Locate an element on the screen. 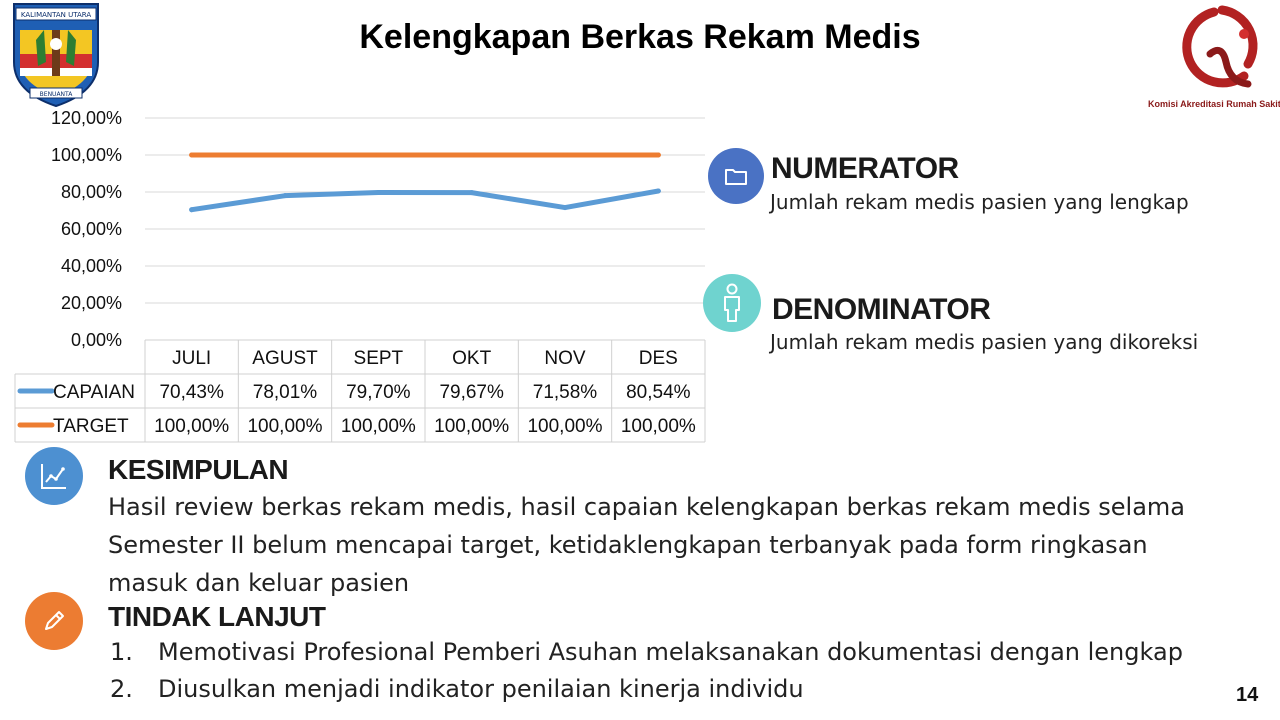  kesimpulan-heading: KESIMPULAN is located at coordinates (198, 469).